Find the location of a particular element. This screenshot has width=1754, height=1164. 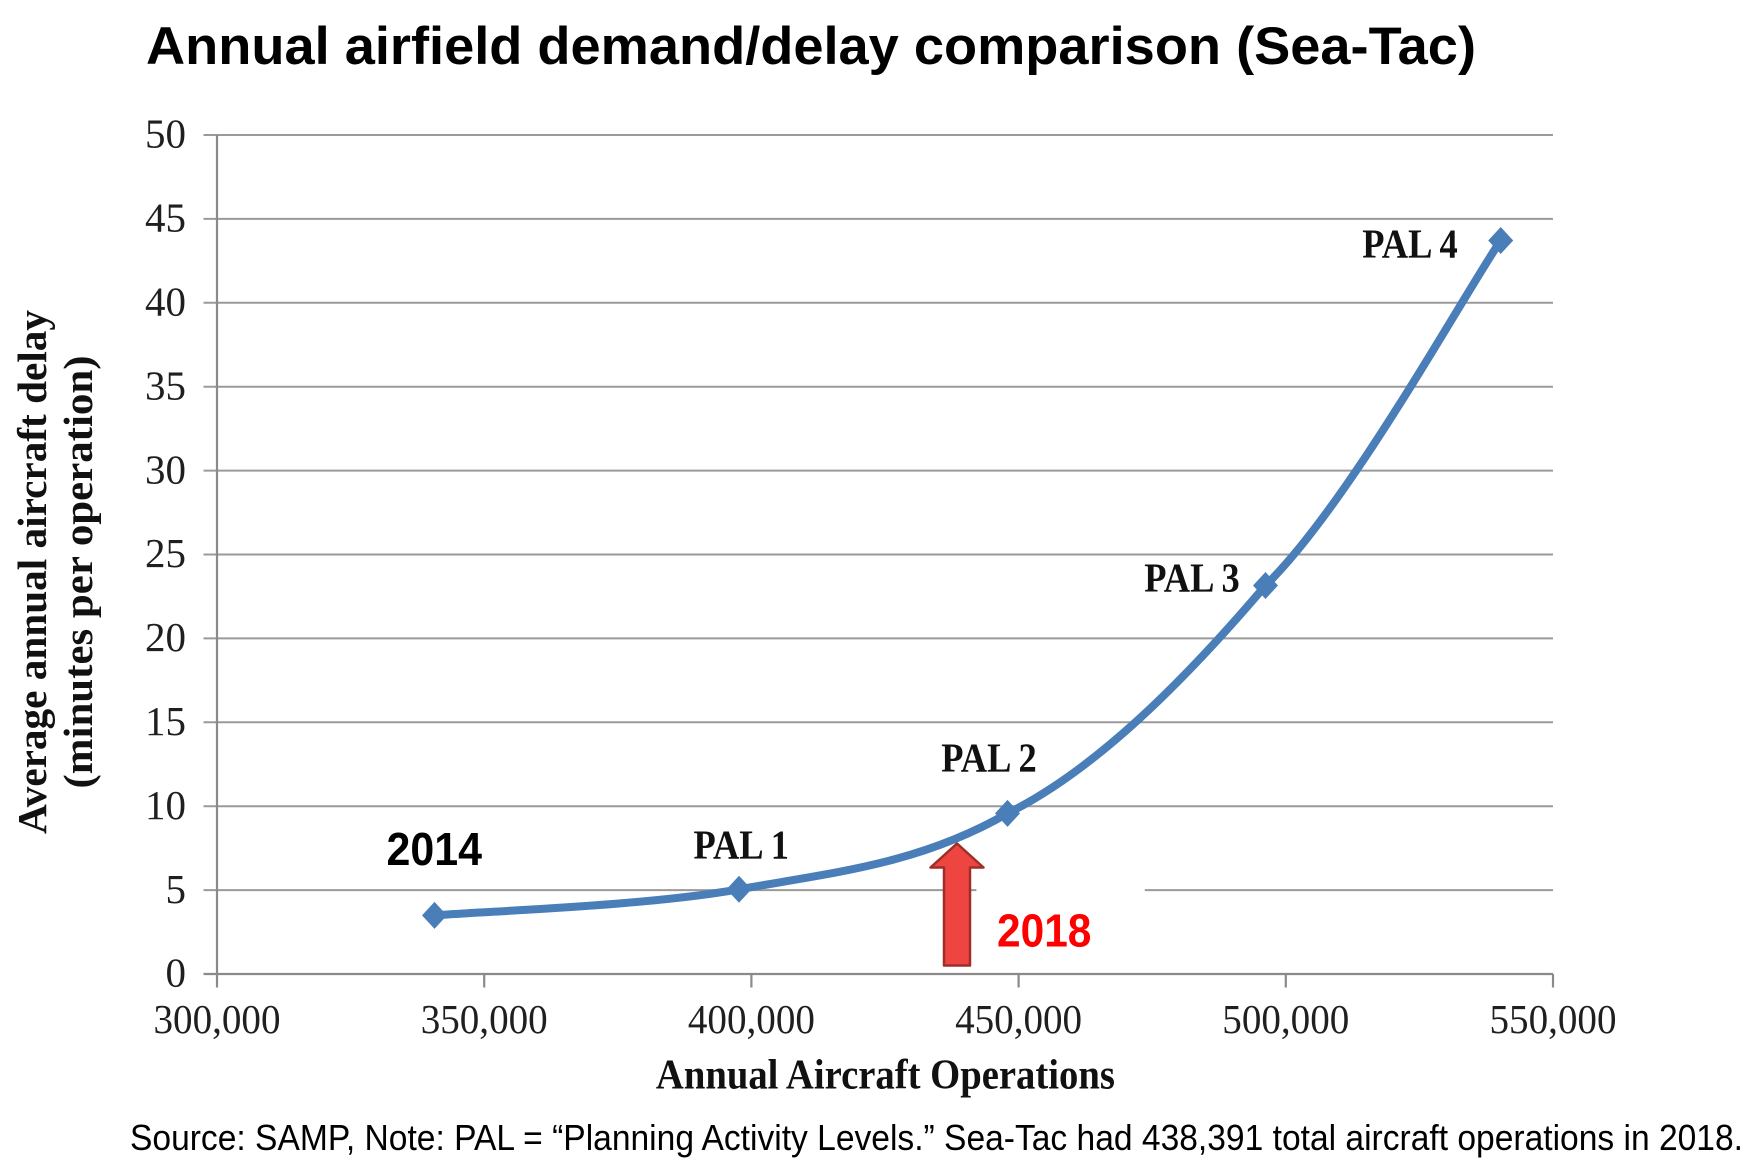

svg-text: 30 is located at coordinates (165, 469).